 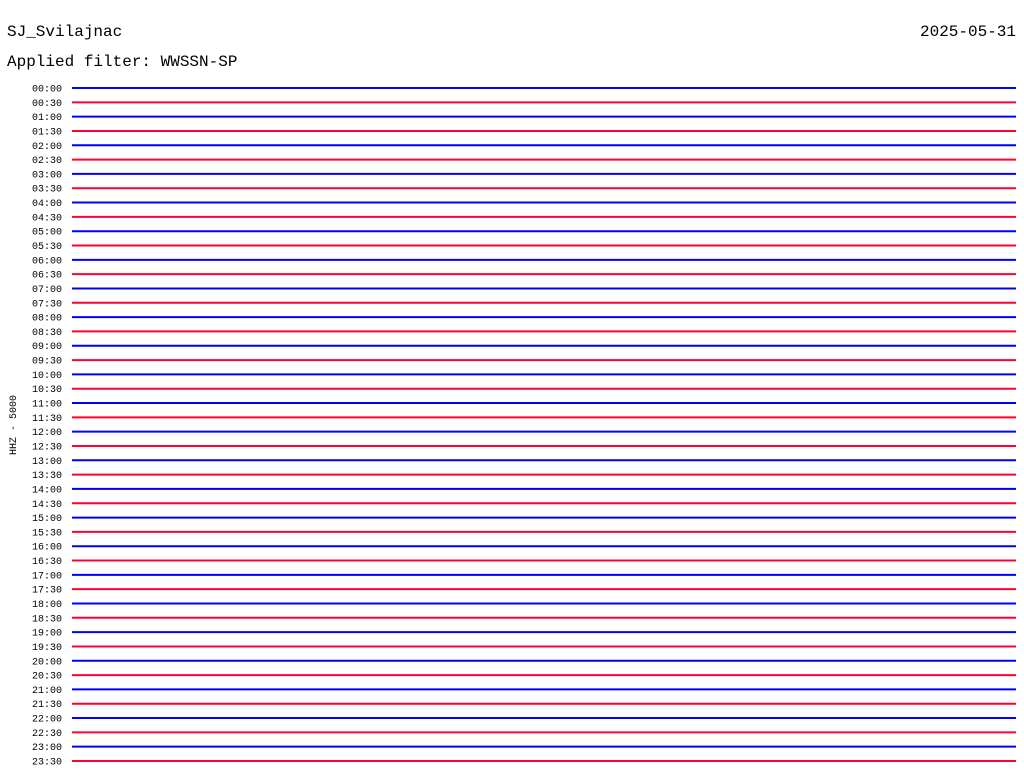 I want to click on time-label: 07:00, so click(x=47, y=290).